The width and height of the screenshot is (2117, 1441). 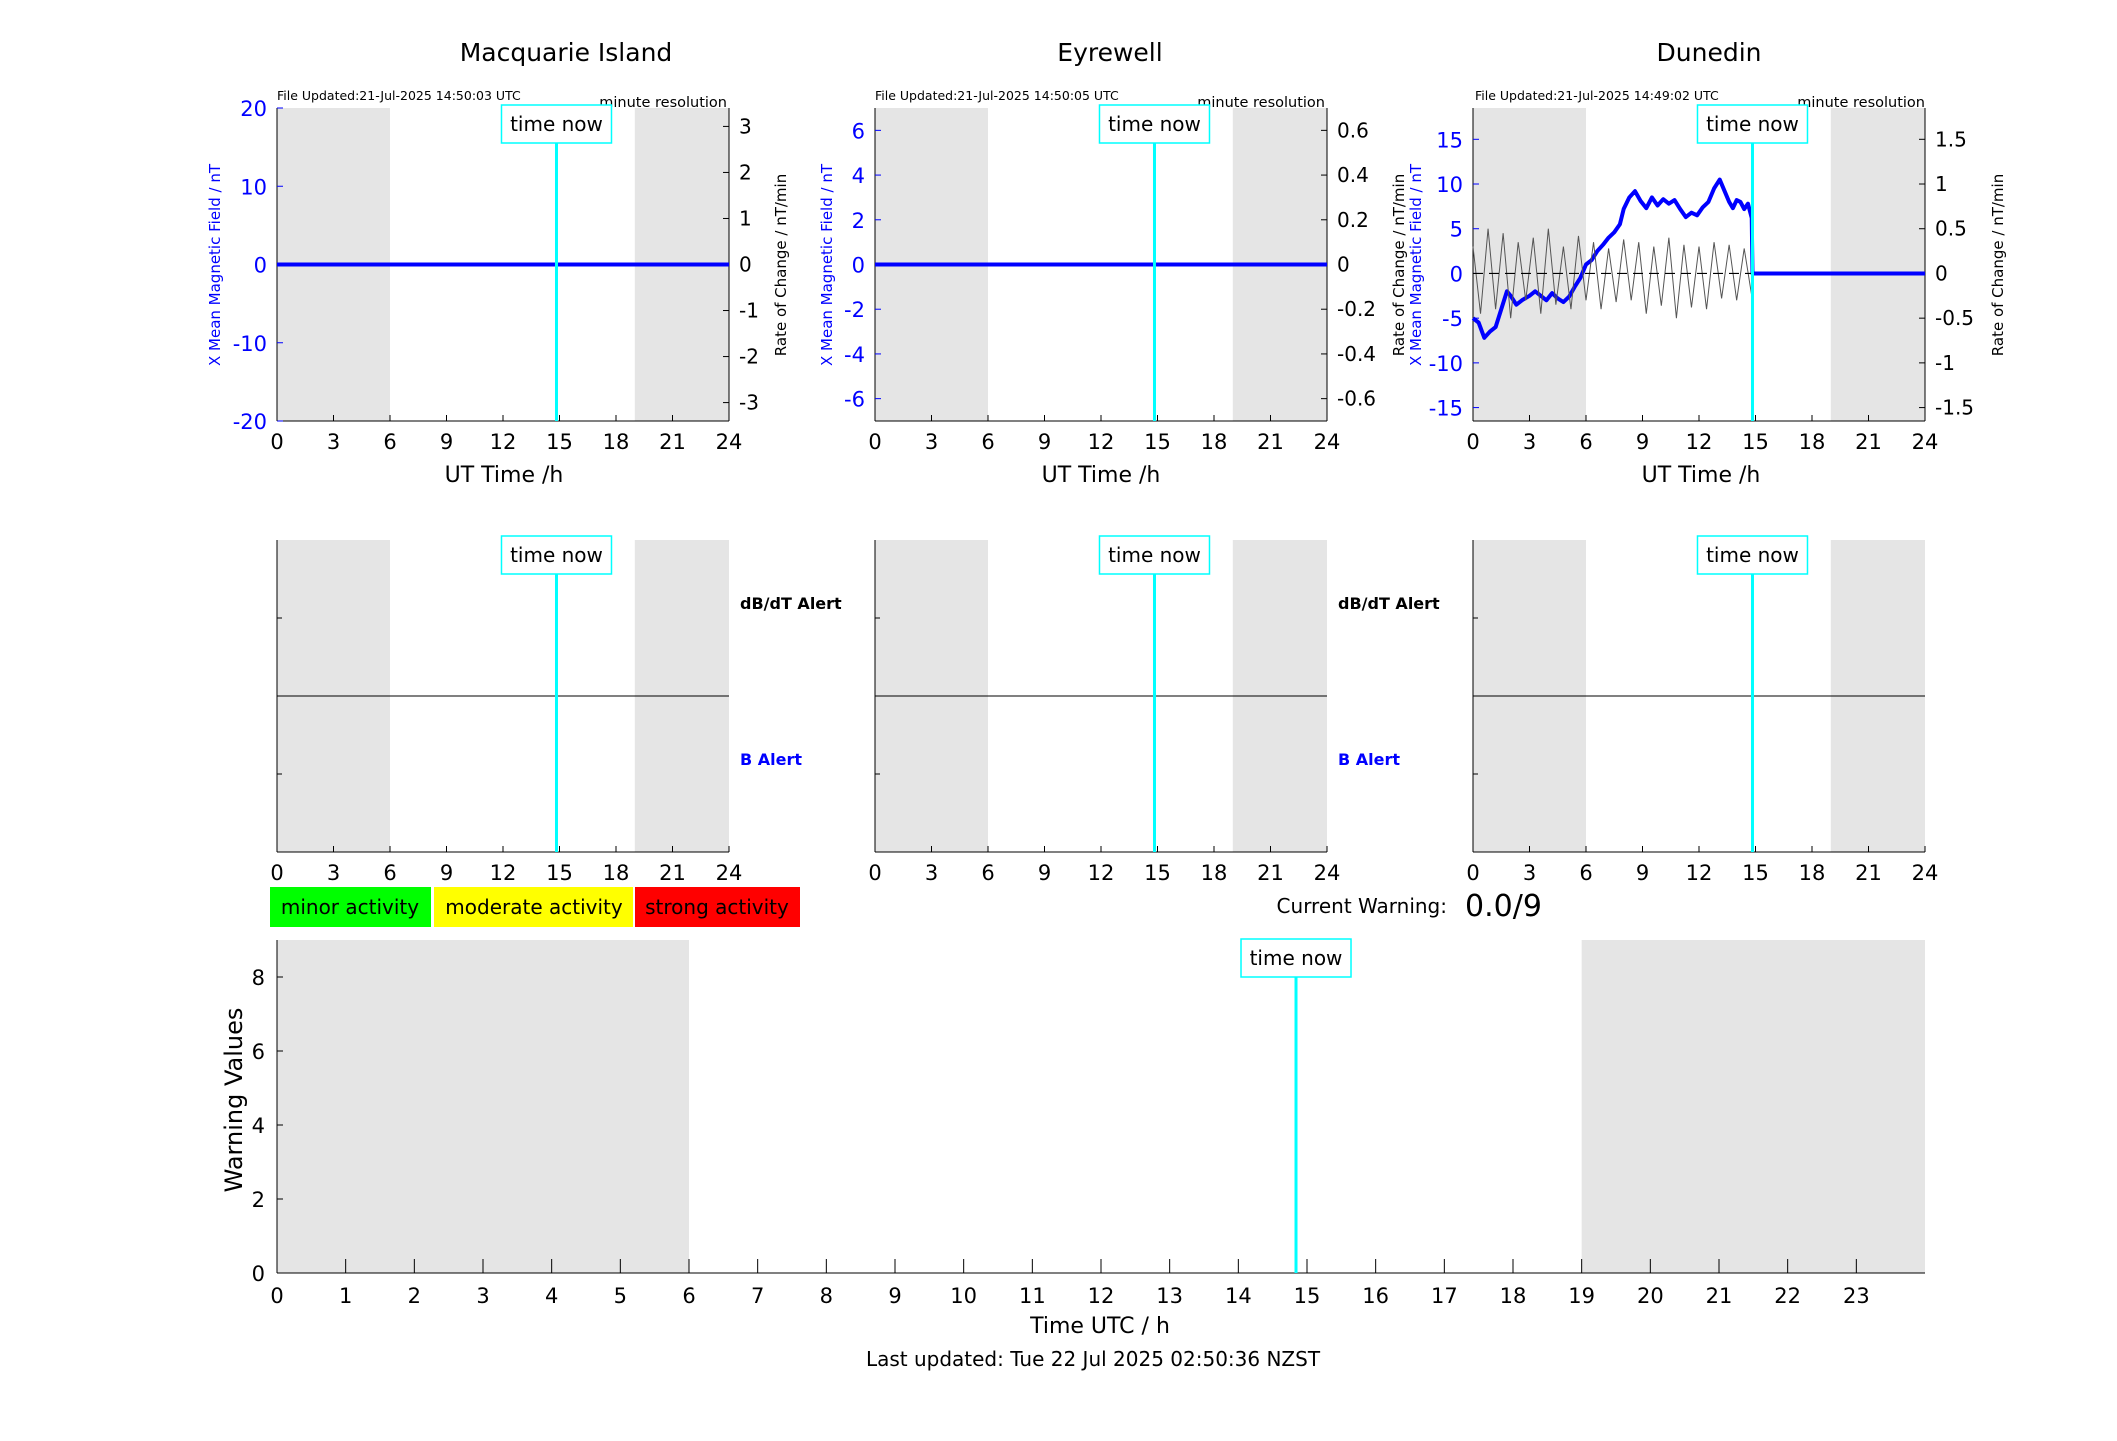 I want to click on chart-title-macquarie: Macquarie Island, so click(x=566, y=52).